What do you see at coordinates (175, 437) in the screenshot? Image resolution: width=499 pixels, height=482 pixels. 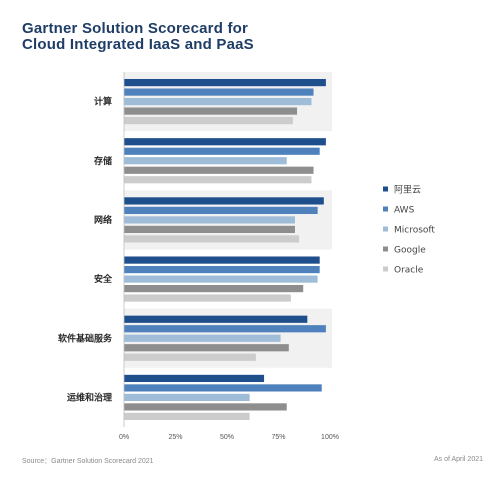 I see `x-tick-label: 25%` at bounding box center [175, 437].